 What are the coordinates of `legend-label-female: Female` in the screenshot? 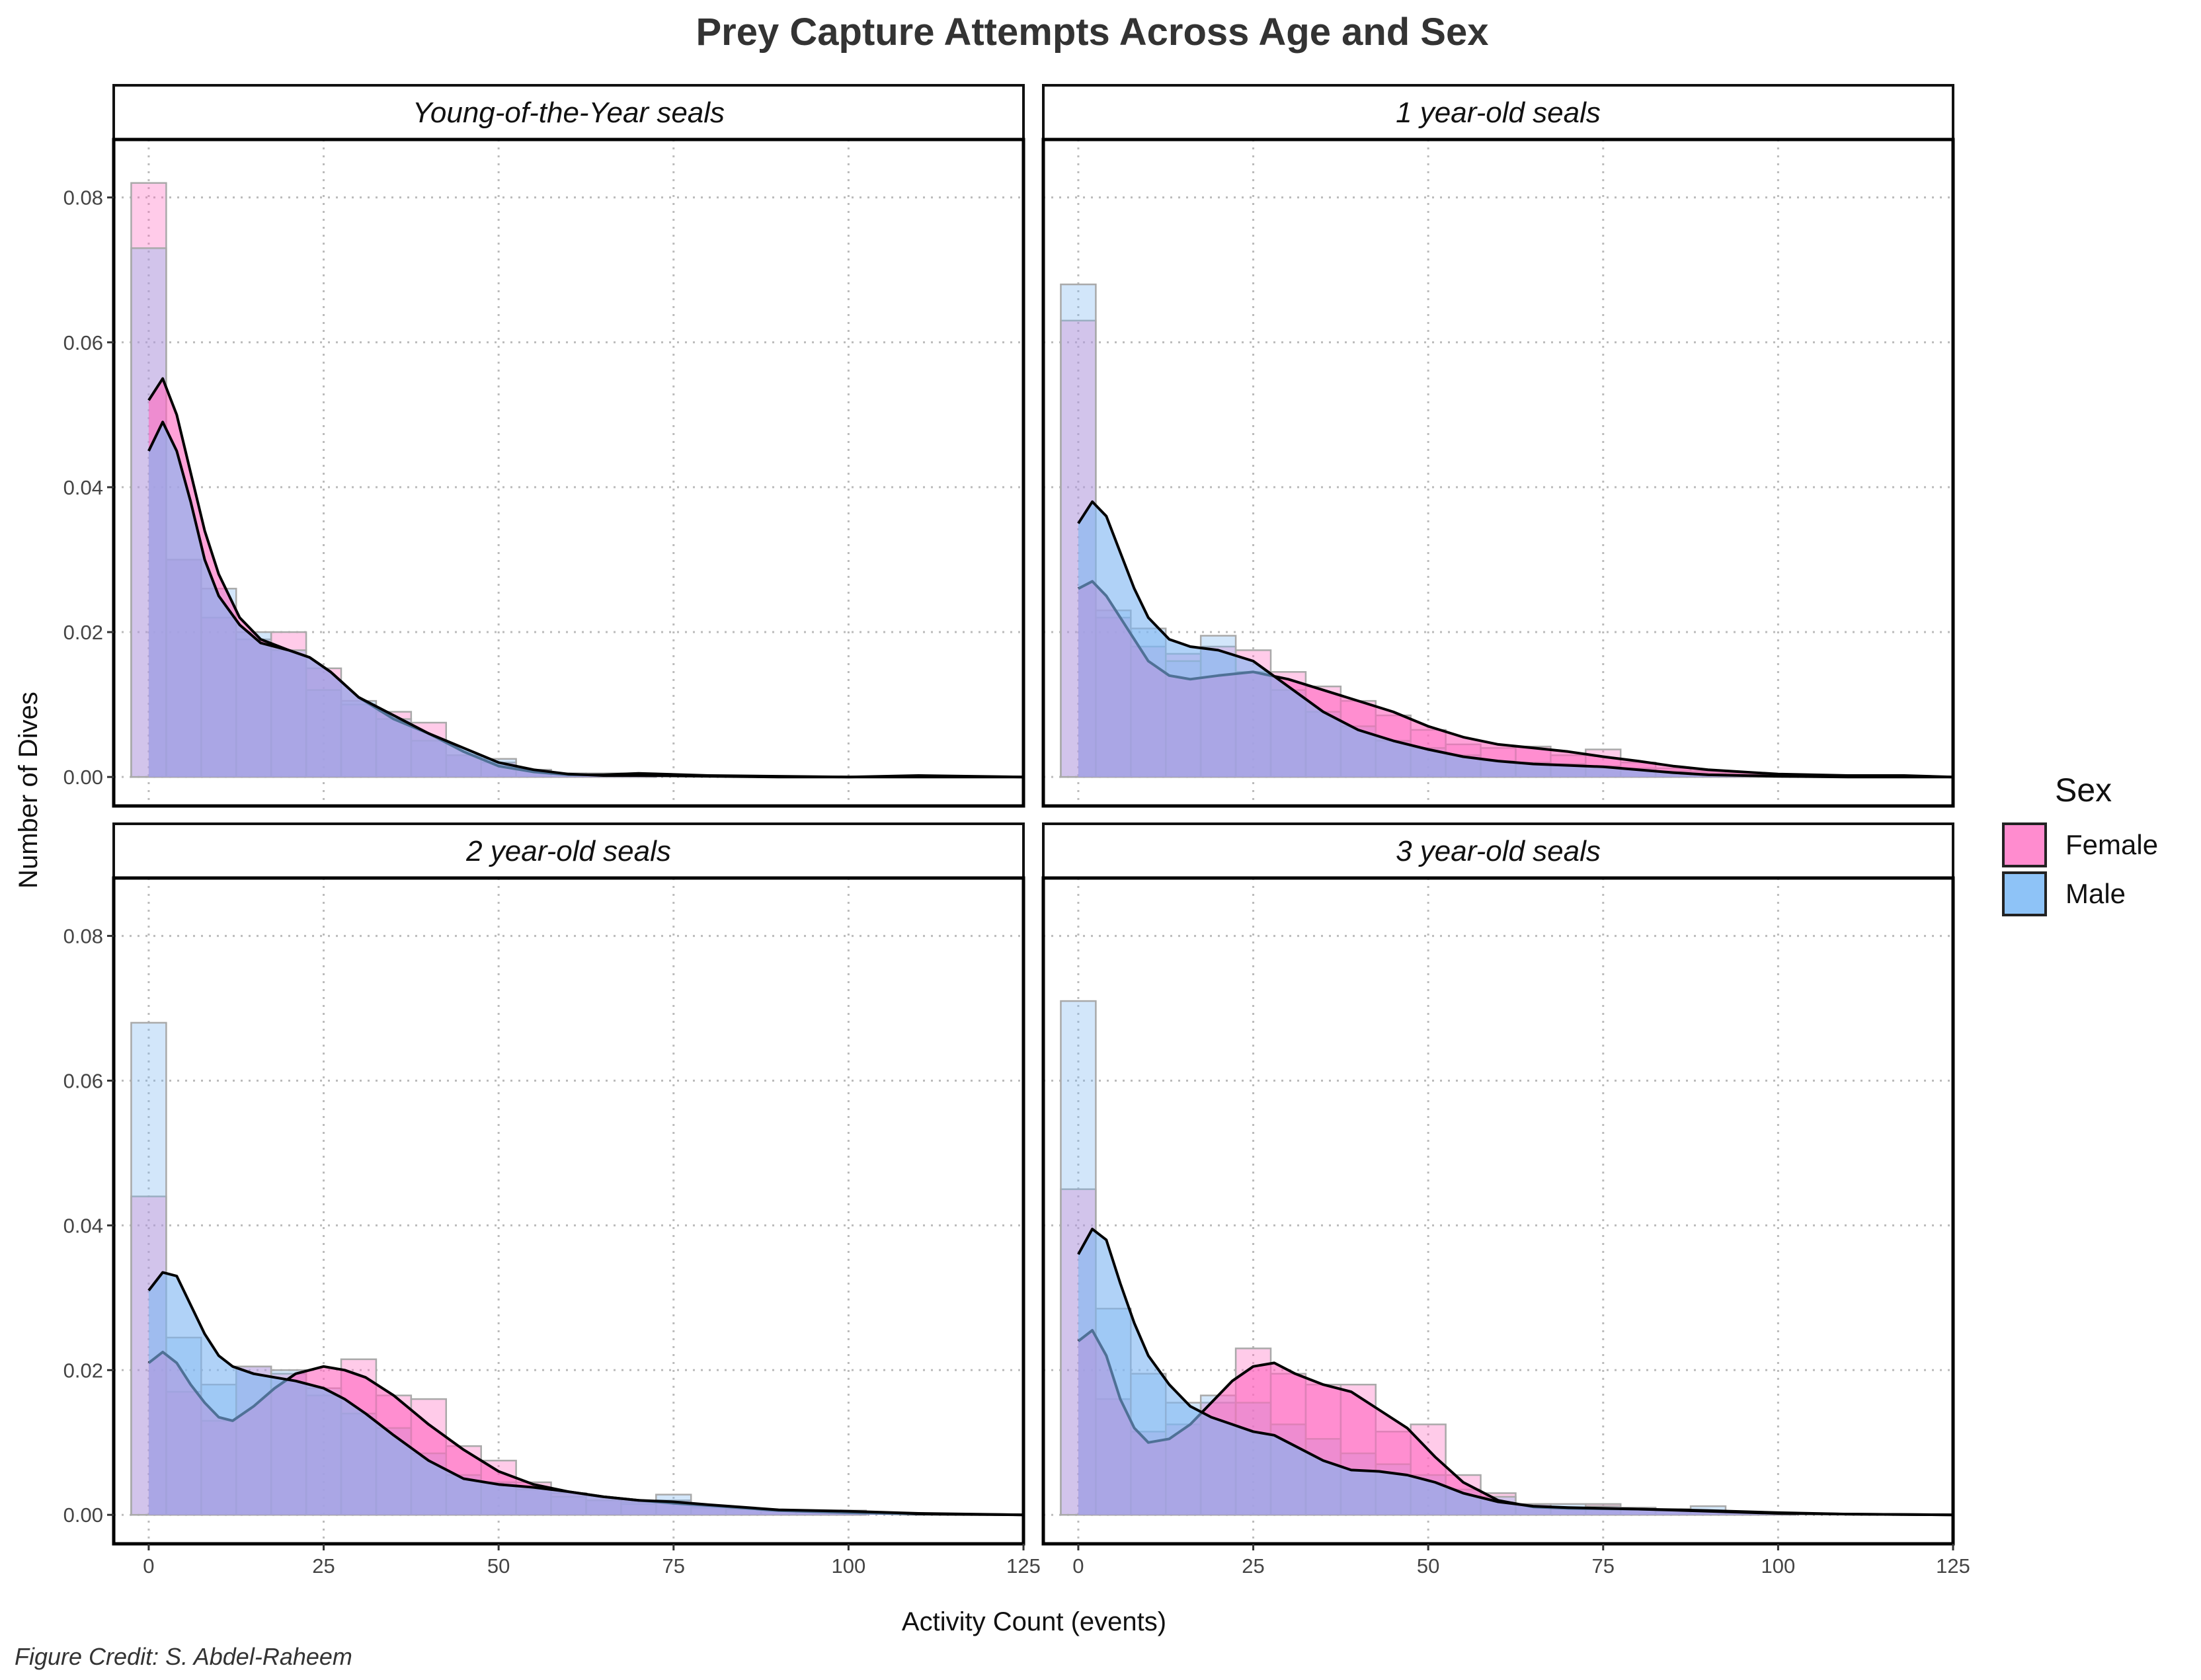 It's located at (2111, 844).